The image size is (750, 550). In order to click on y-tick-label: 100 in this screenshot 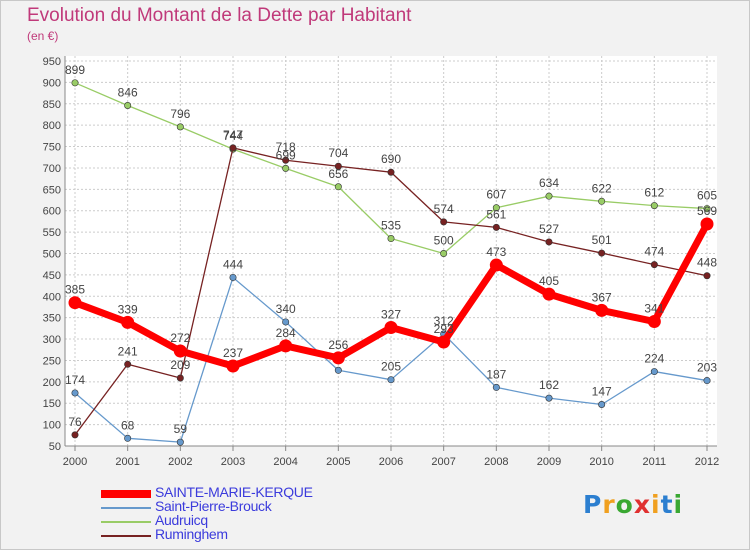, I will do `click(52, 426)`.